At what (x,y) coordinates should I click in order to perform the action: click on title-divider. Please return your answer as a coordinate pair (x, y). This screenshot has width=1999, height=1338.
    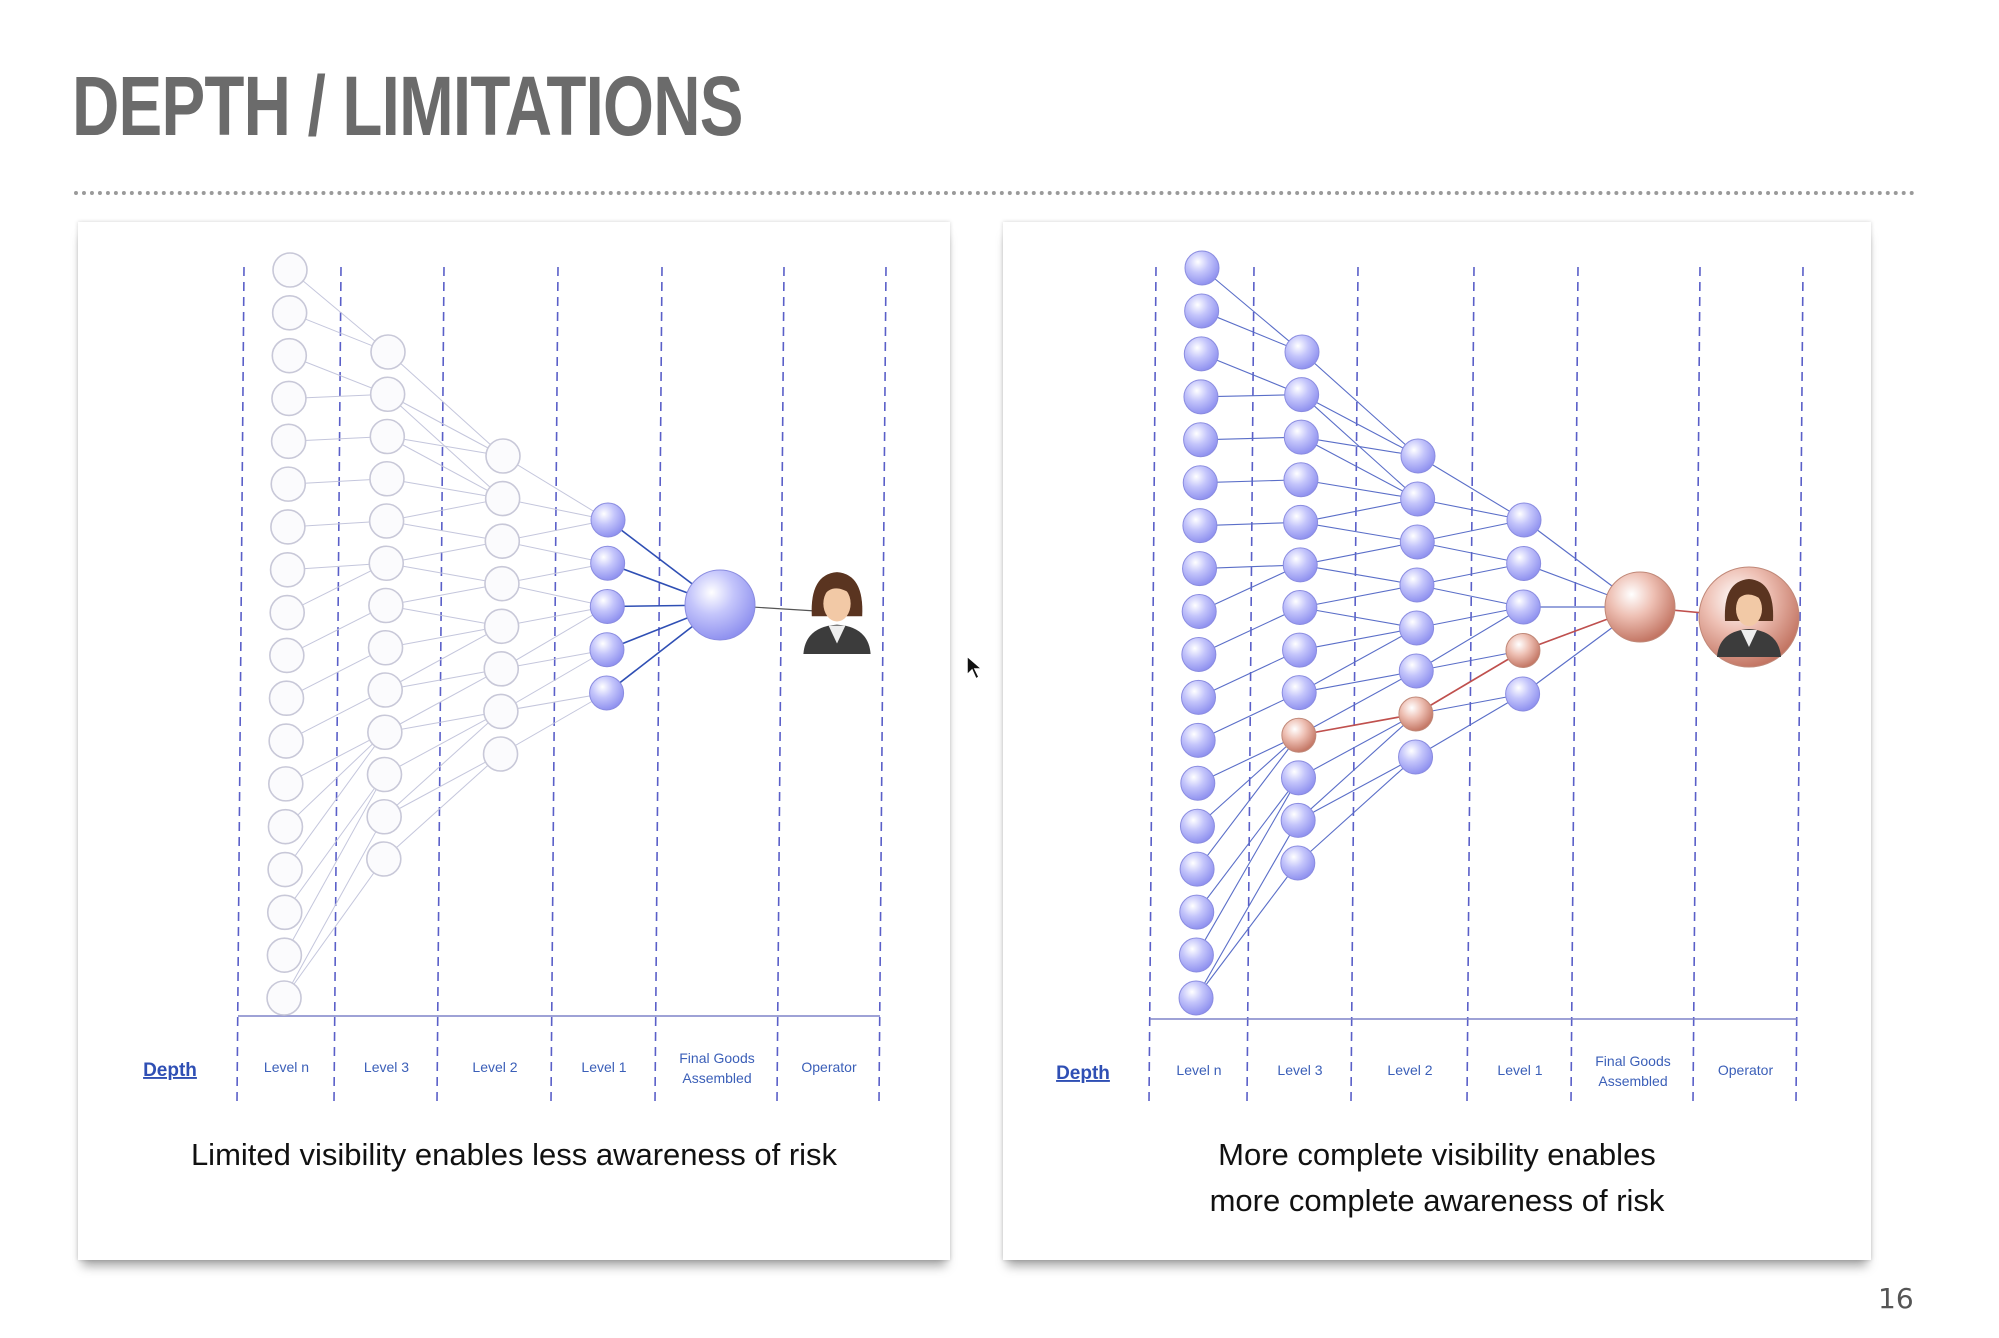
    Looking at the image, I should click on (995, 193).